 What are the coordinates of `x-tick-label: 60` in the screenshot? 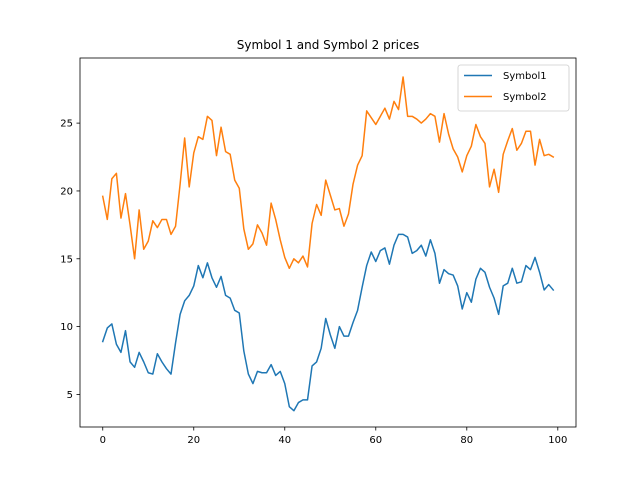 It's located at (375, 440).